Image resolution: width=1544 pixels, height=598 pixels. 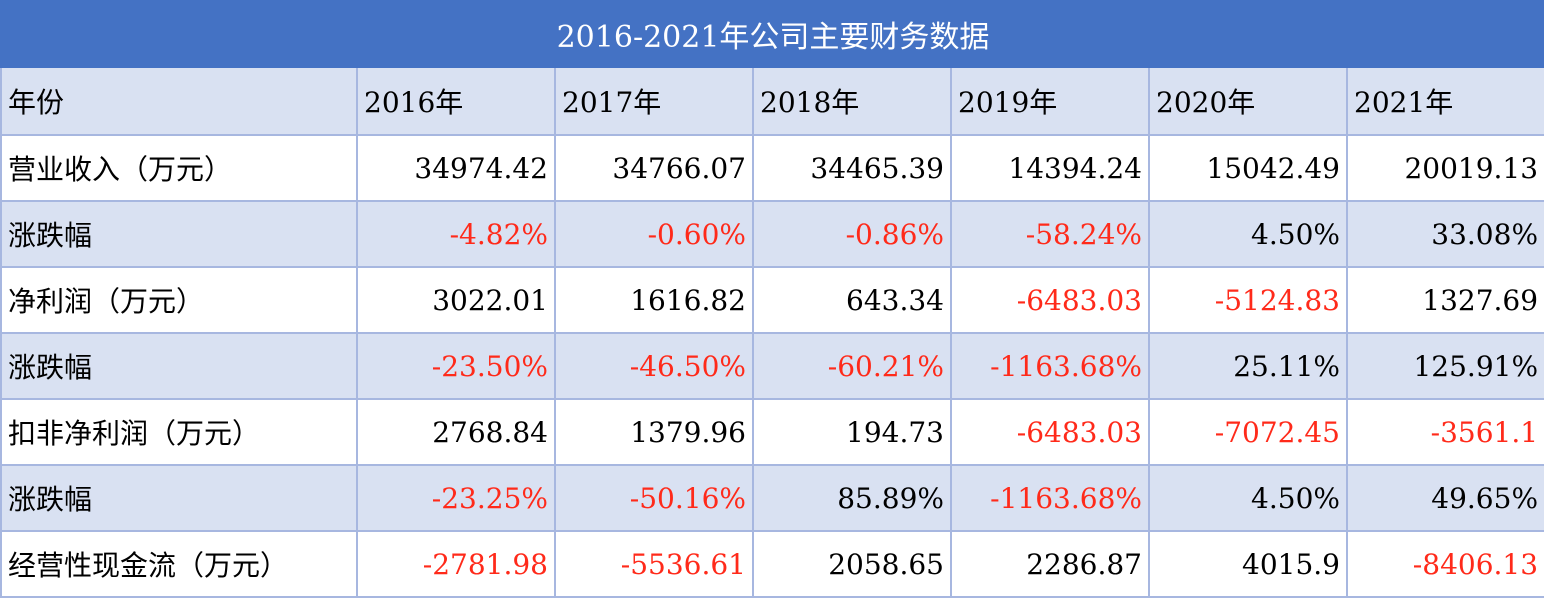 I want to click on table-cell: -50.16%, so click(x=654, y=498).